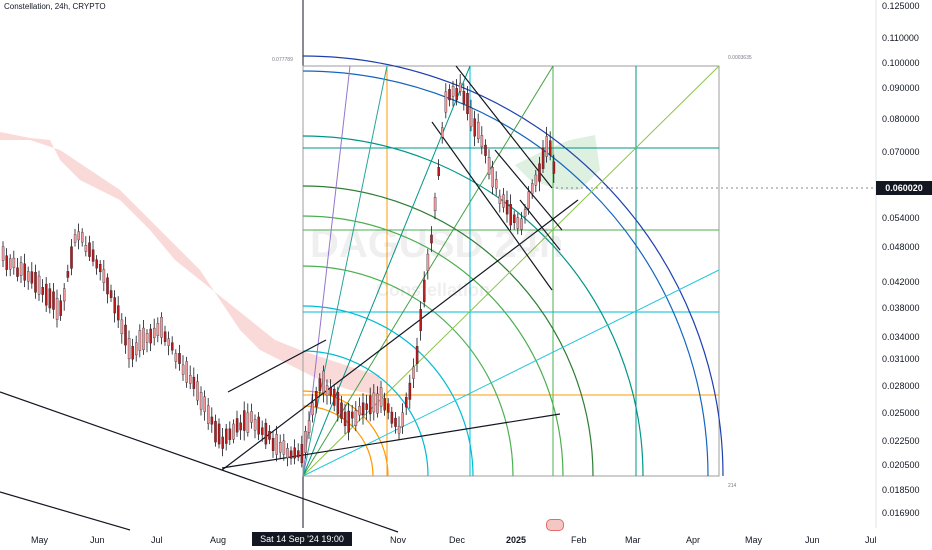  What do you see at coordinates (901, 282) in the screenshot?
I see `price-tick-label: 0.042000` at bounding box center [901, 282].